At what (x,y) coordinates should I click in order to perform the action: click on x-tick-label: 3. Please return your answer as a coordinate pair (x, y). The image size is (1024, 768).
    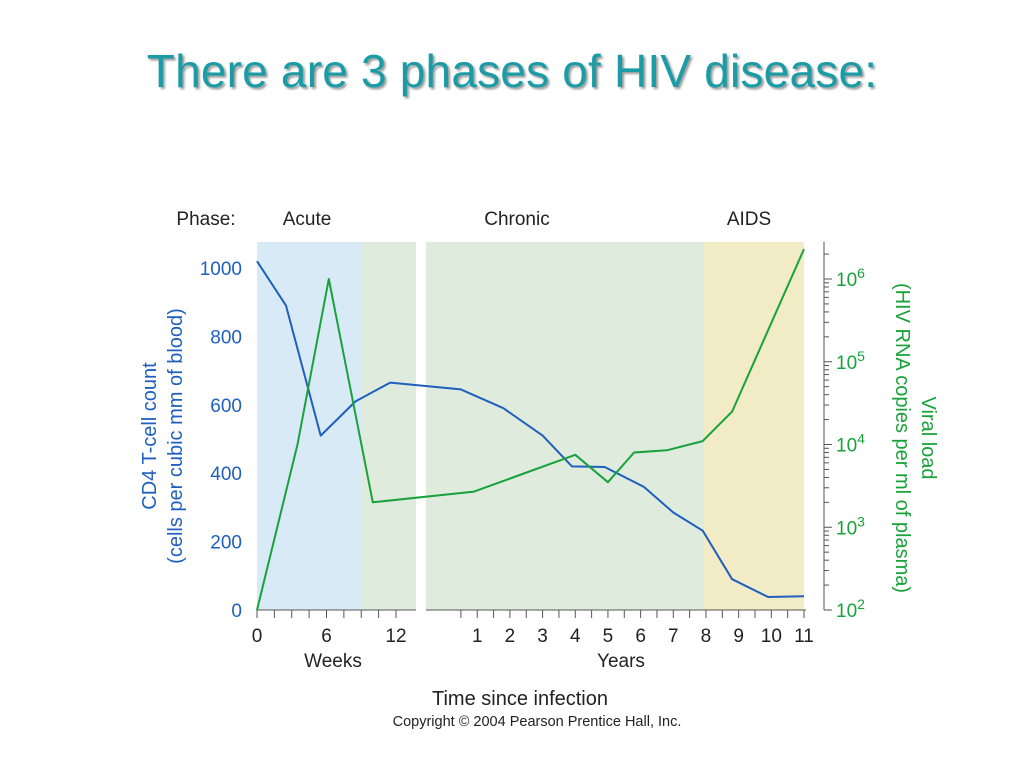
    Looking at the image, I should click on (542, 636).